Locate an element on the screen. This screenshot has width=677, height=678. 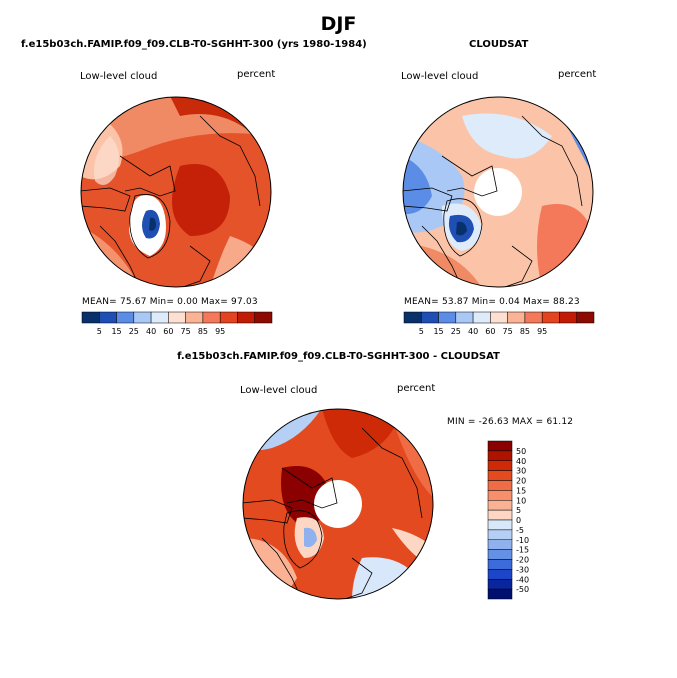
model-units-label: percent is located at coordinates (256, 74).